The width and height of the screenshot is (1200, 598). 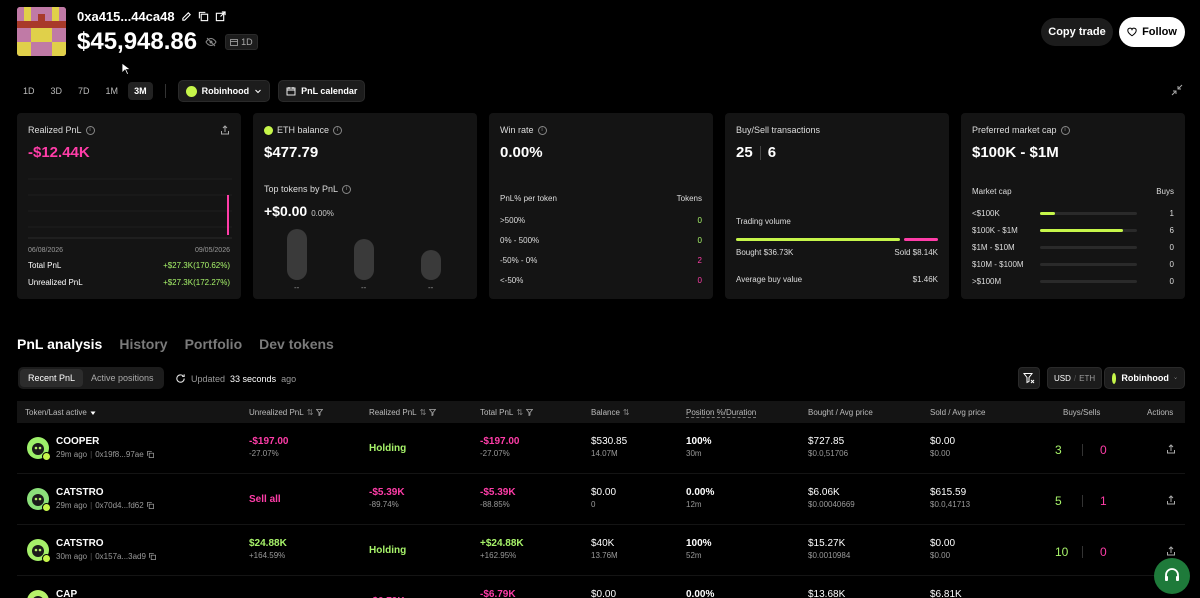 What do you see at coordinates (211, 42) in the screenshot?
I see `hide-eye-icon` at bounding box center [211, 42].